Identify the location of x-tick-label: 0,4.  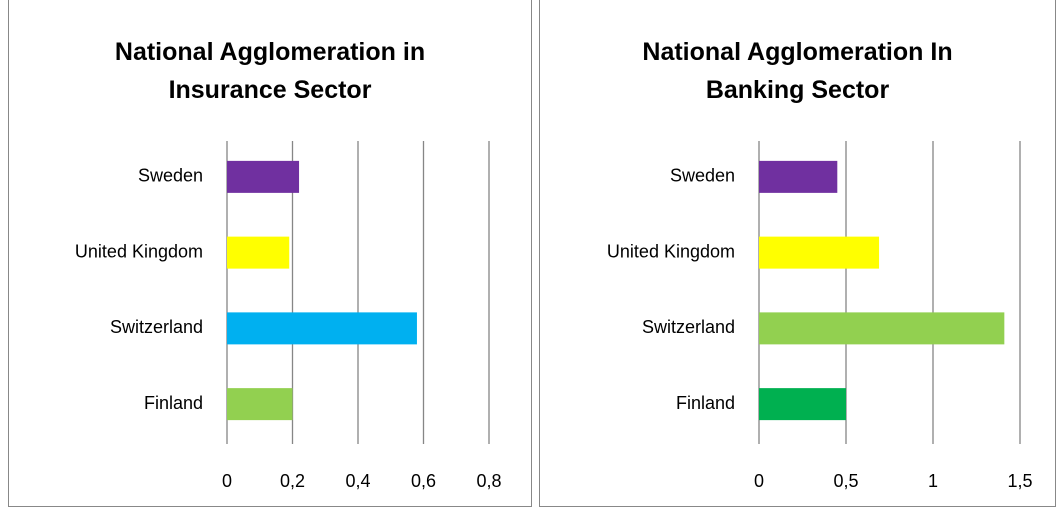
(357, 481).